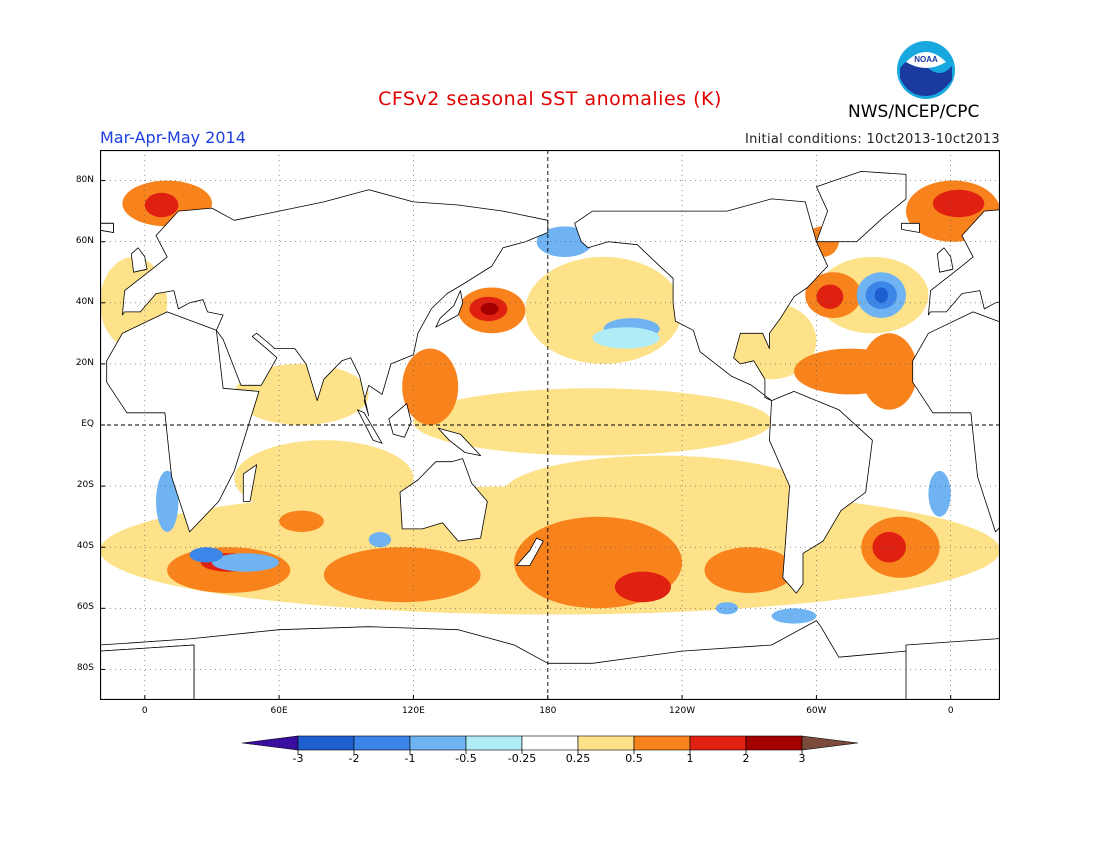  Describe the element at coordinates (298, 758) in the screenshot. I see `colorbar-label: -3` at that location.